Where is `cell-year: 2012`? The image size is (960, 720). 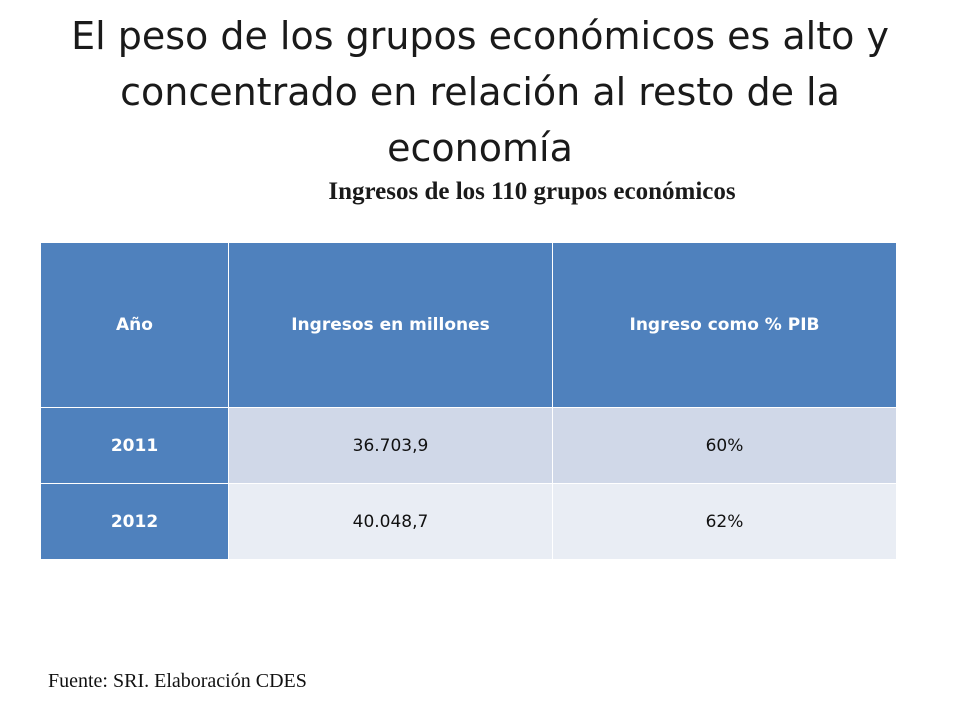
cell-year: 2012 is located at coordinates (134, 521).